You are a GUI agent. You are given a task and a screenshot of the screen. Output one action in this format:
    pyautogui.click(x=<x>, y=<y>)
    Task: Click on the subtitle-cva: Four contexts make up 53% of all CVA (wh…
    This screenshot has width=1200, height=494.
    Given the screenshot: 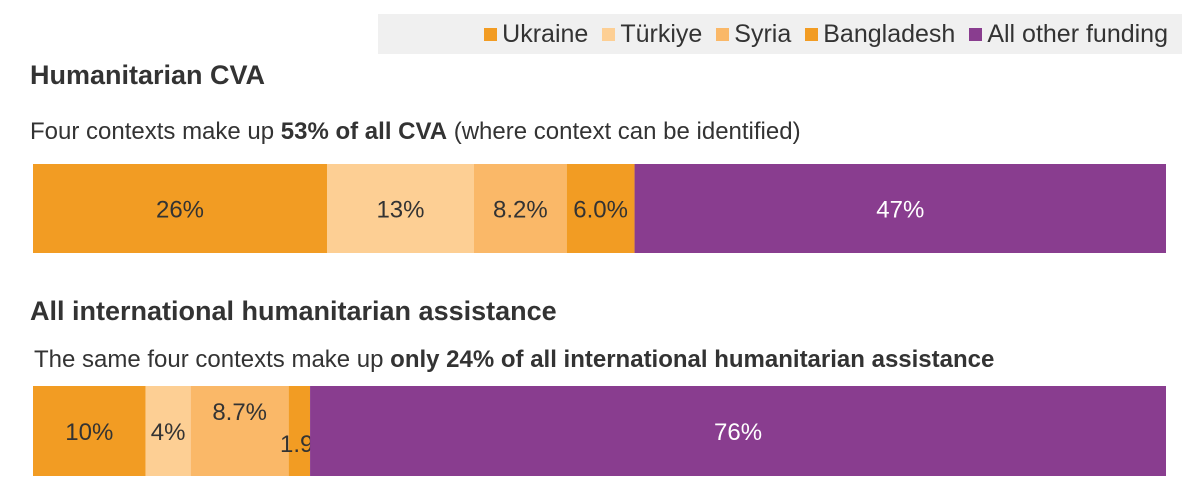 What is the action you would take?
    pyautogui.click(x=415, y=132)
    